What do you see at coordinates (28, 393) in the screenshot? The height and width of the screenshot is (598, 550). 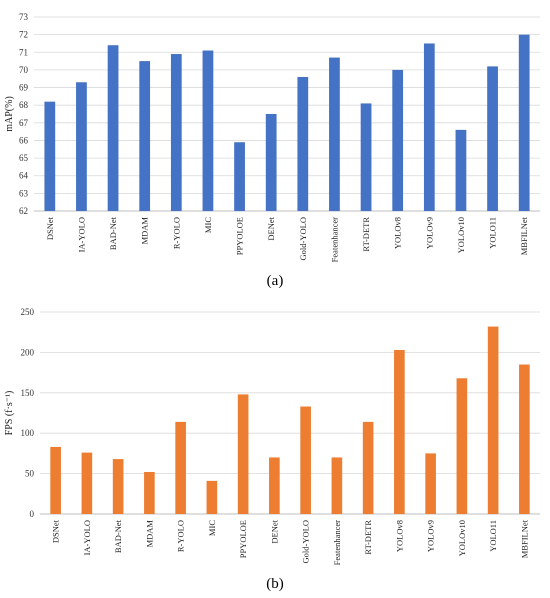 I see `y-tick-label: 150` at bounding box center [28, 393].